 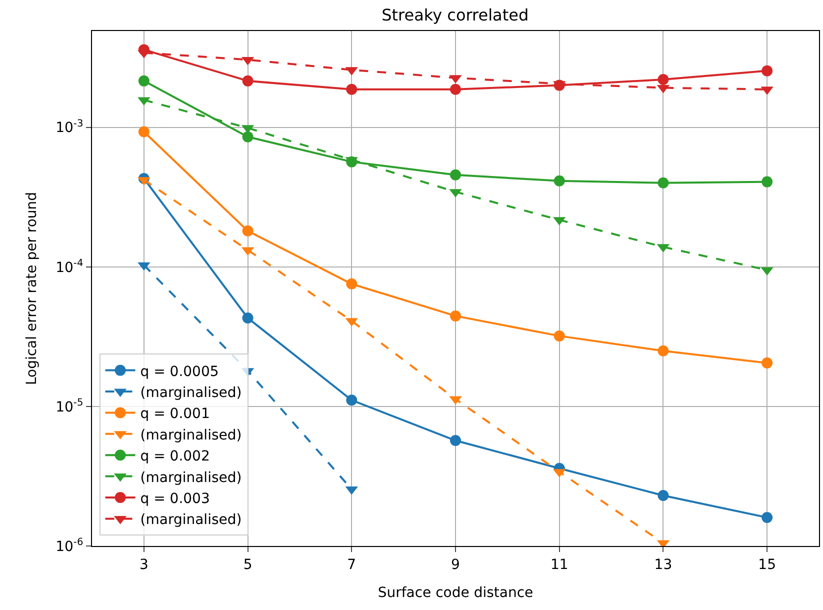 What do you see at coordinates (70, 546) in the screenshot?
I see `y-tick-label: 10$^{-6}$` at bounding box center [70, 546].